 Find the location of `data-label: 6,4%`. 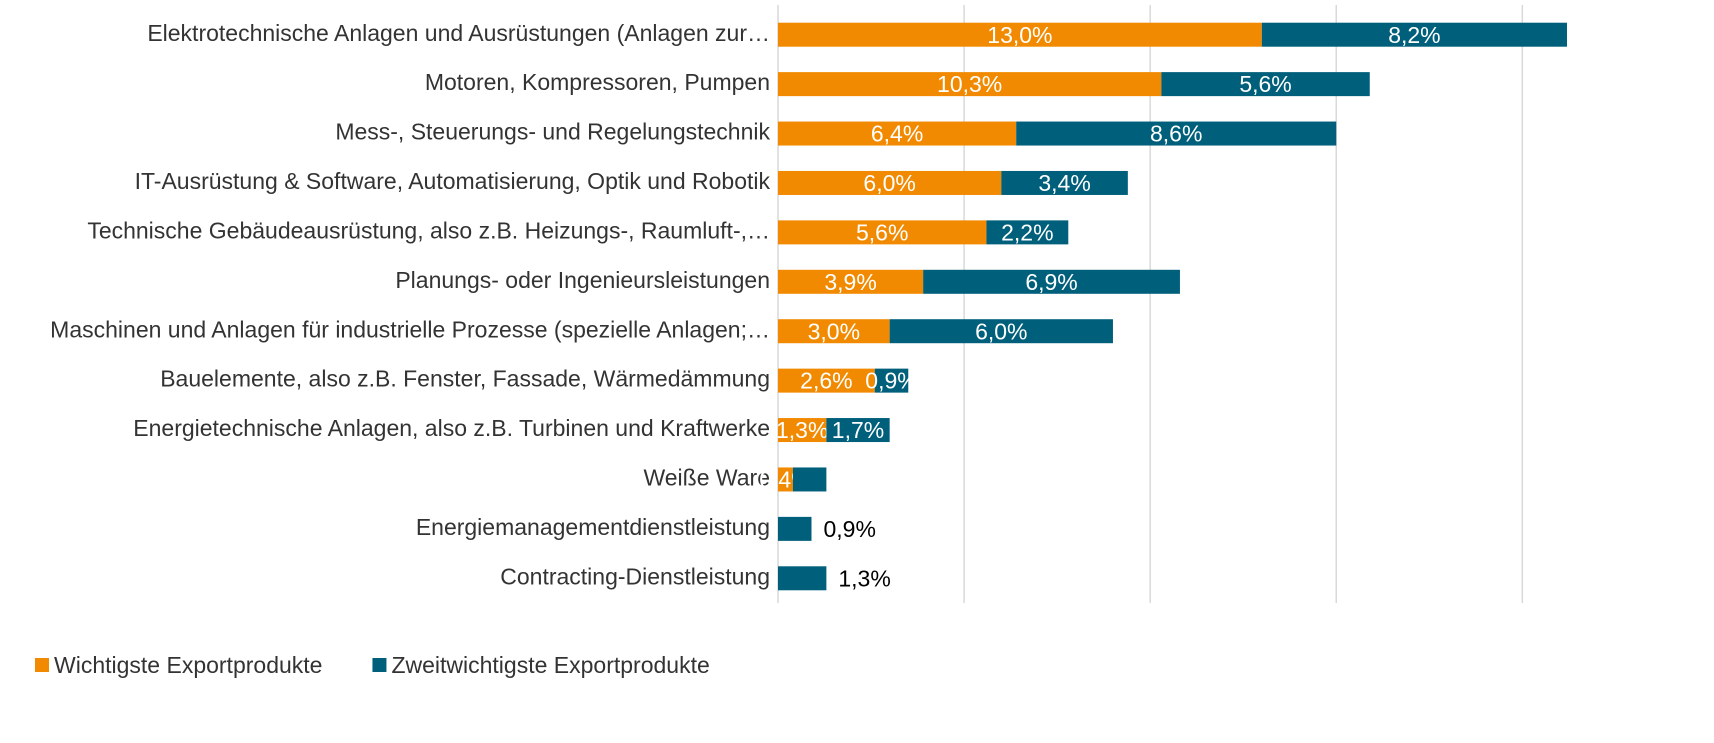

data-label: 6,4% is located at coordinates (897, 134).